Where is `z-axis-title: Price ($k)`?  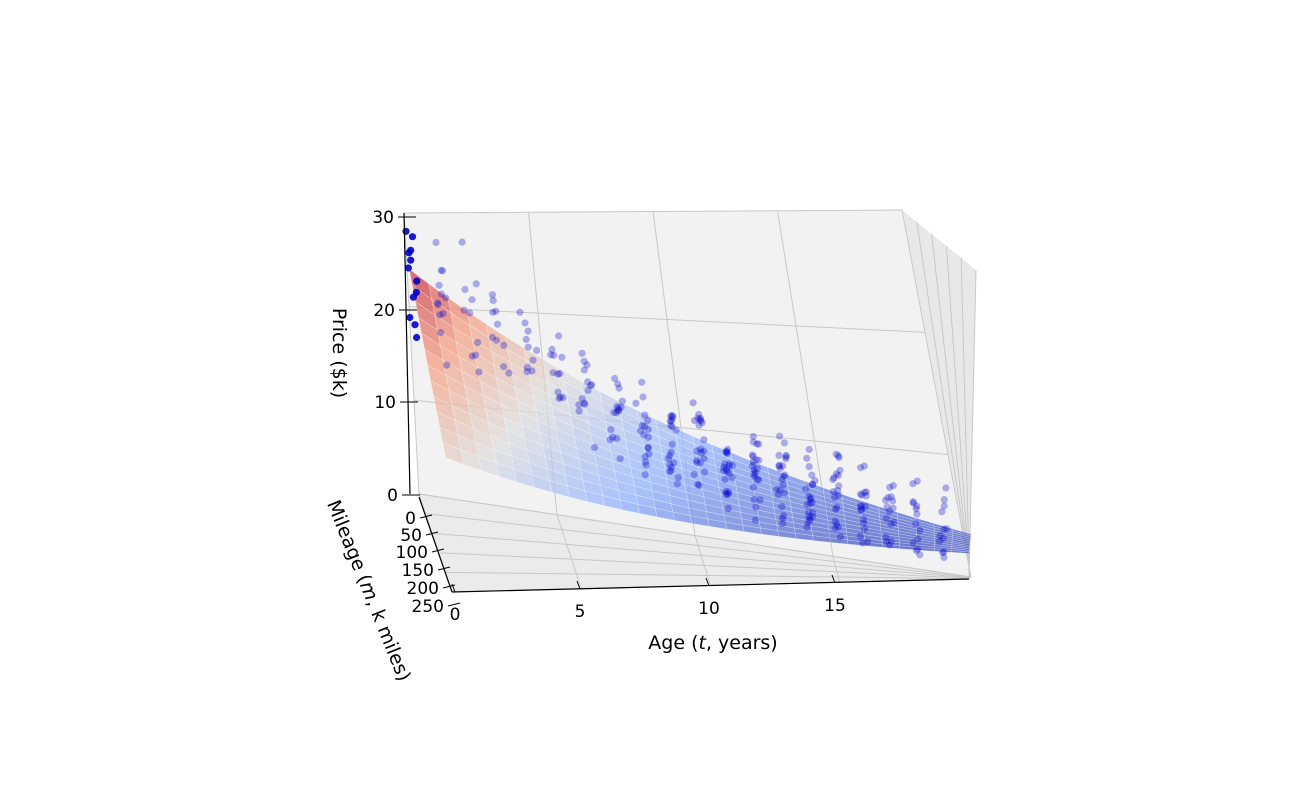
z-axis-title: Price ($k) is located at coordinates (339, 353).